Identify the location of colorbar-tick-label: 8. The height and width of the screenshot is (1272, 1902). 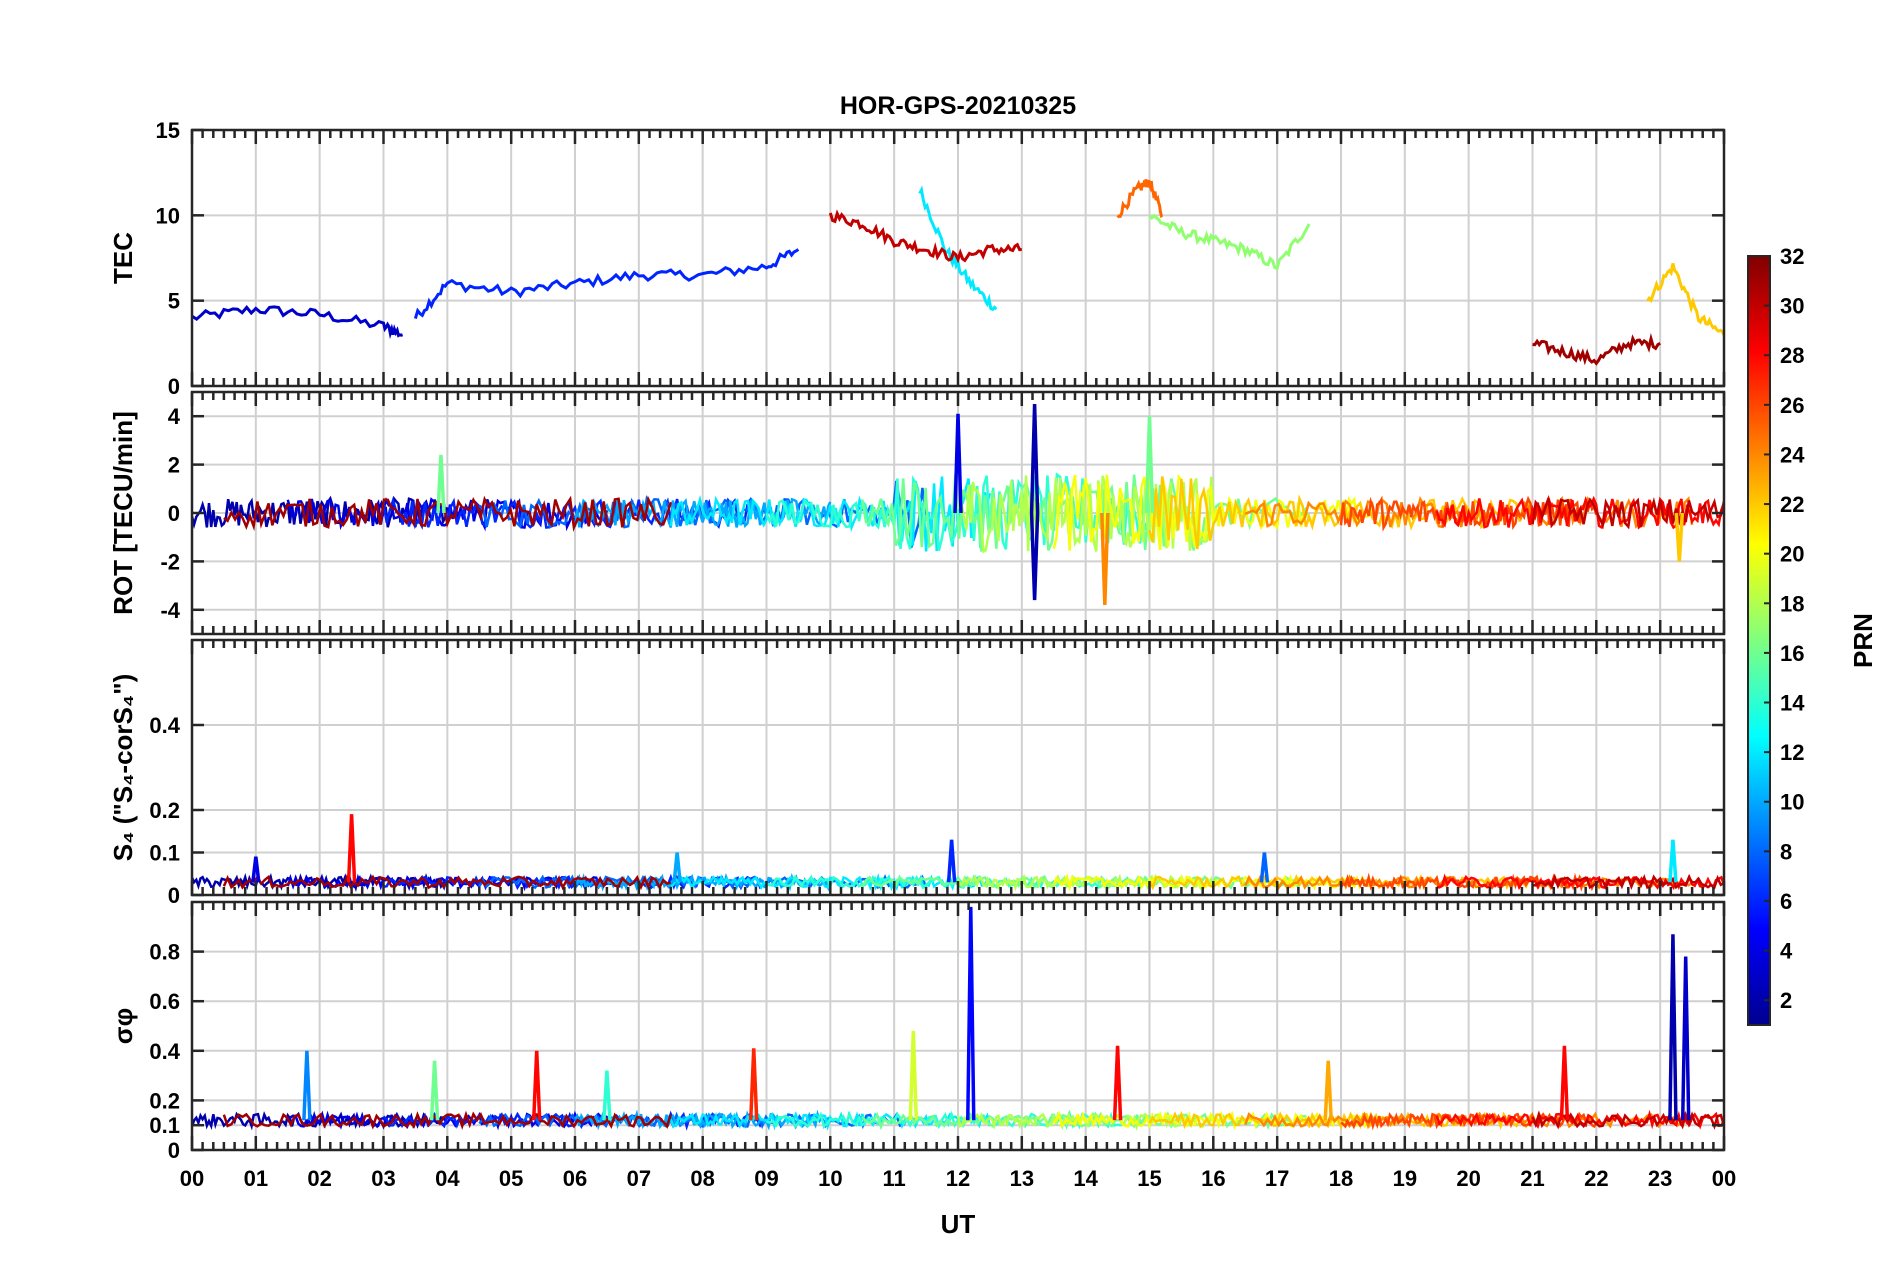
(1786, 851).